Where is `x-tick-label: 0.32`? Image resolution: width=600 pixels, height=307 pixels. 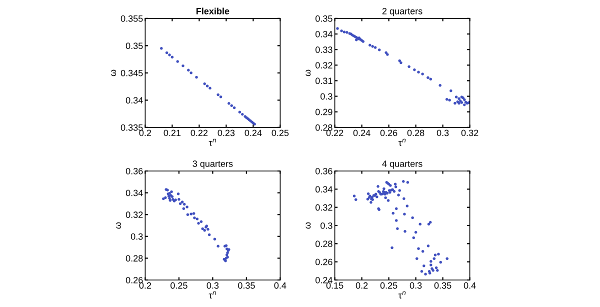
x-tick-label: 0.32 is located at coordinates (469, 133).